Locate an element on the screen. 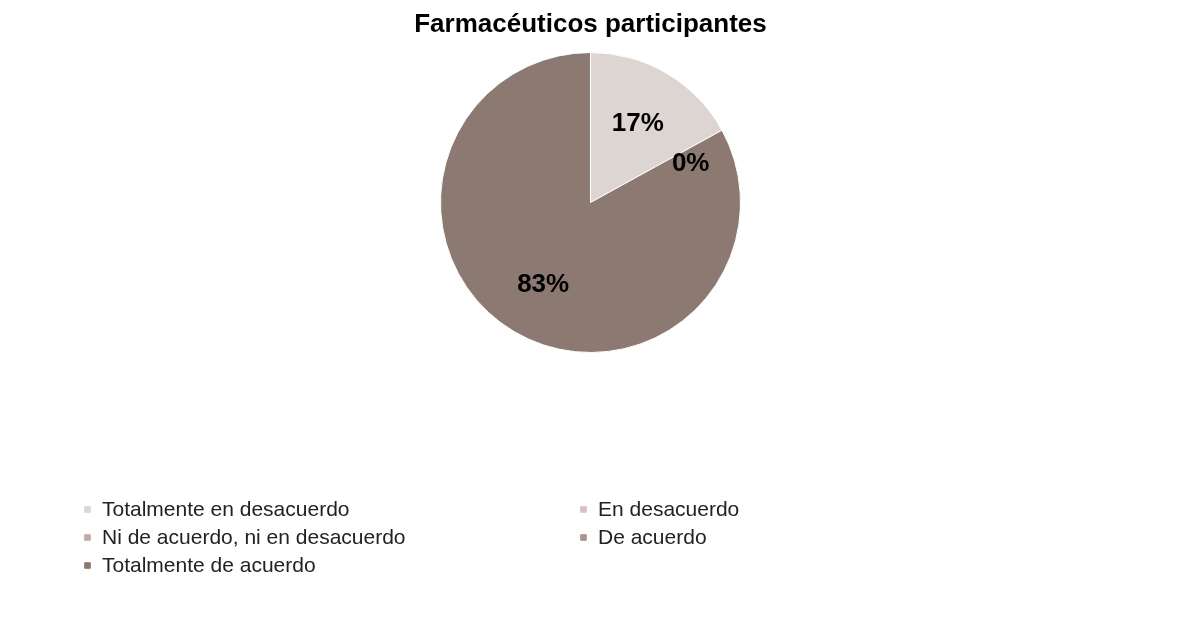 The width and height of the screenshot is (1196, 626). legend-label: Totalmente de acuerdo is located at coordinates (209, 565).